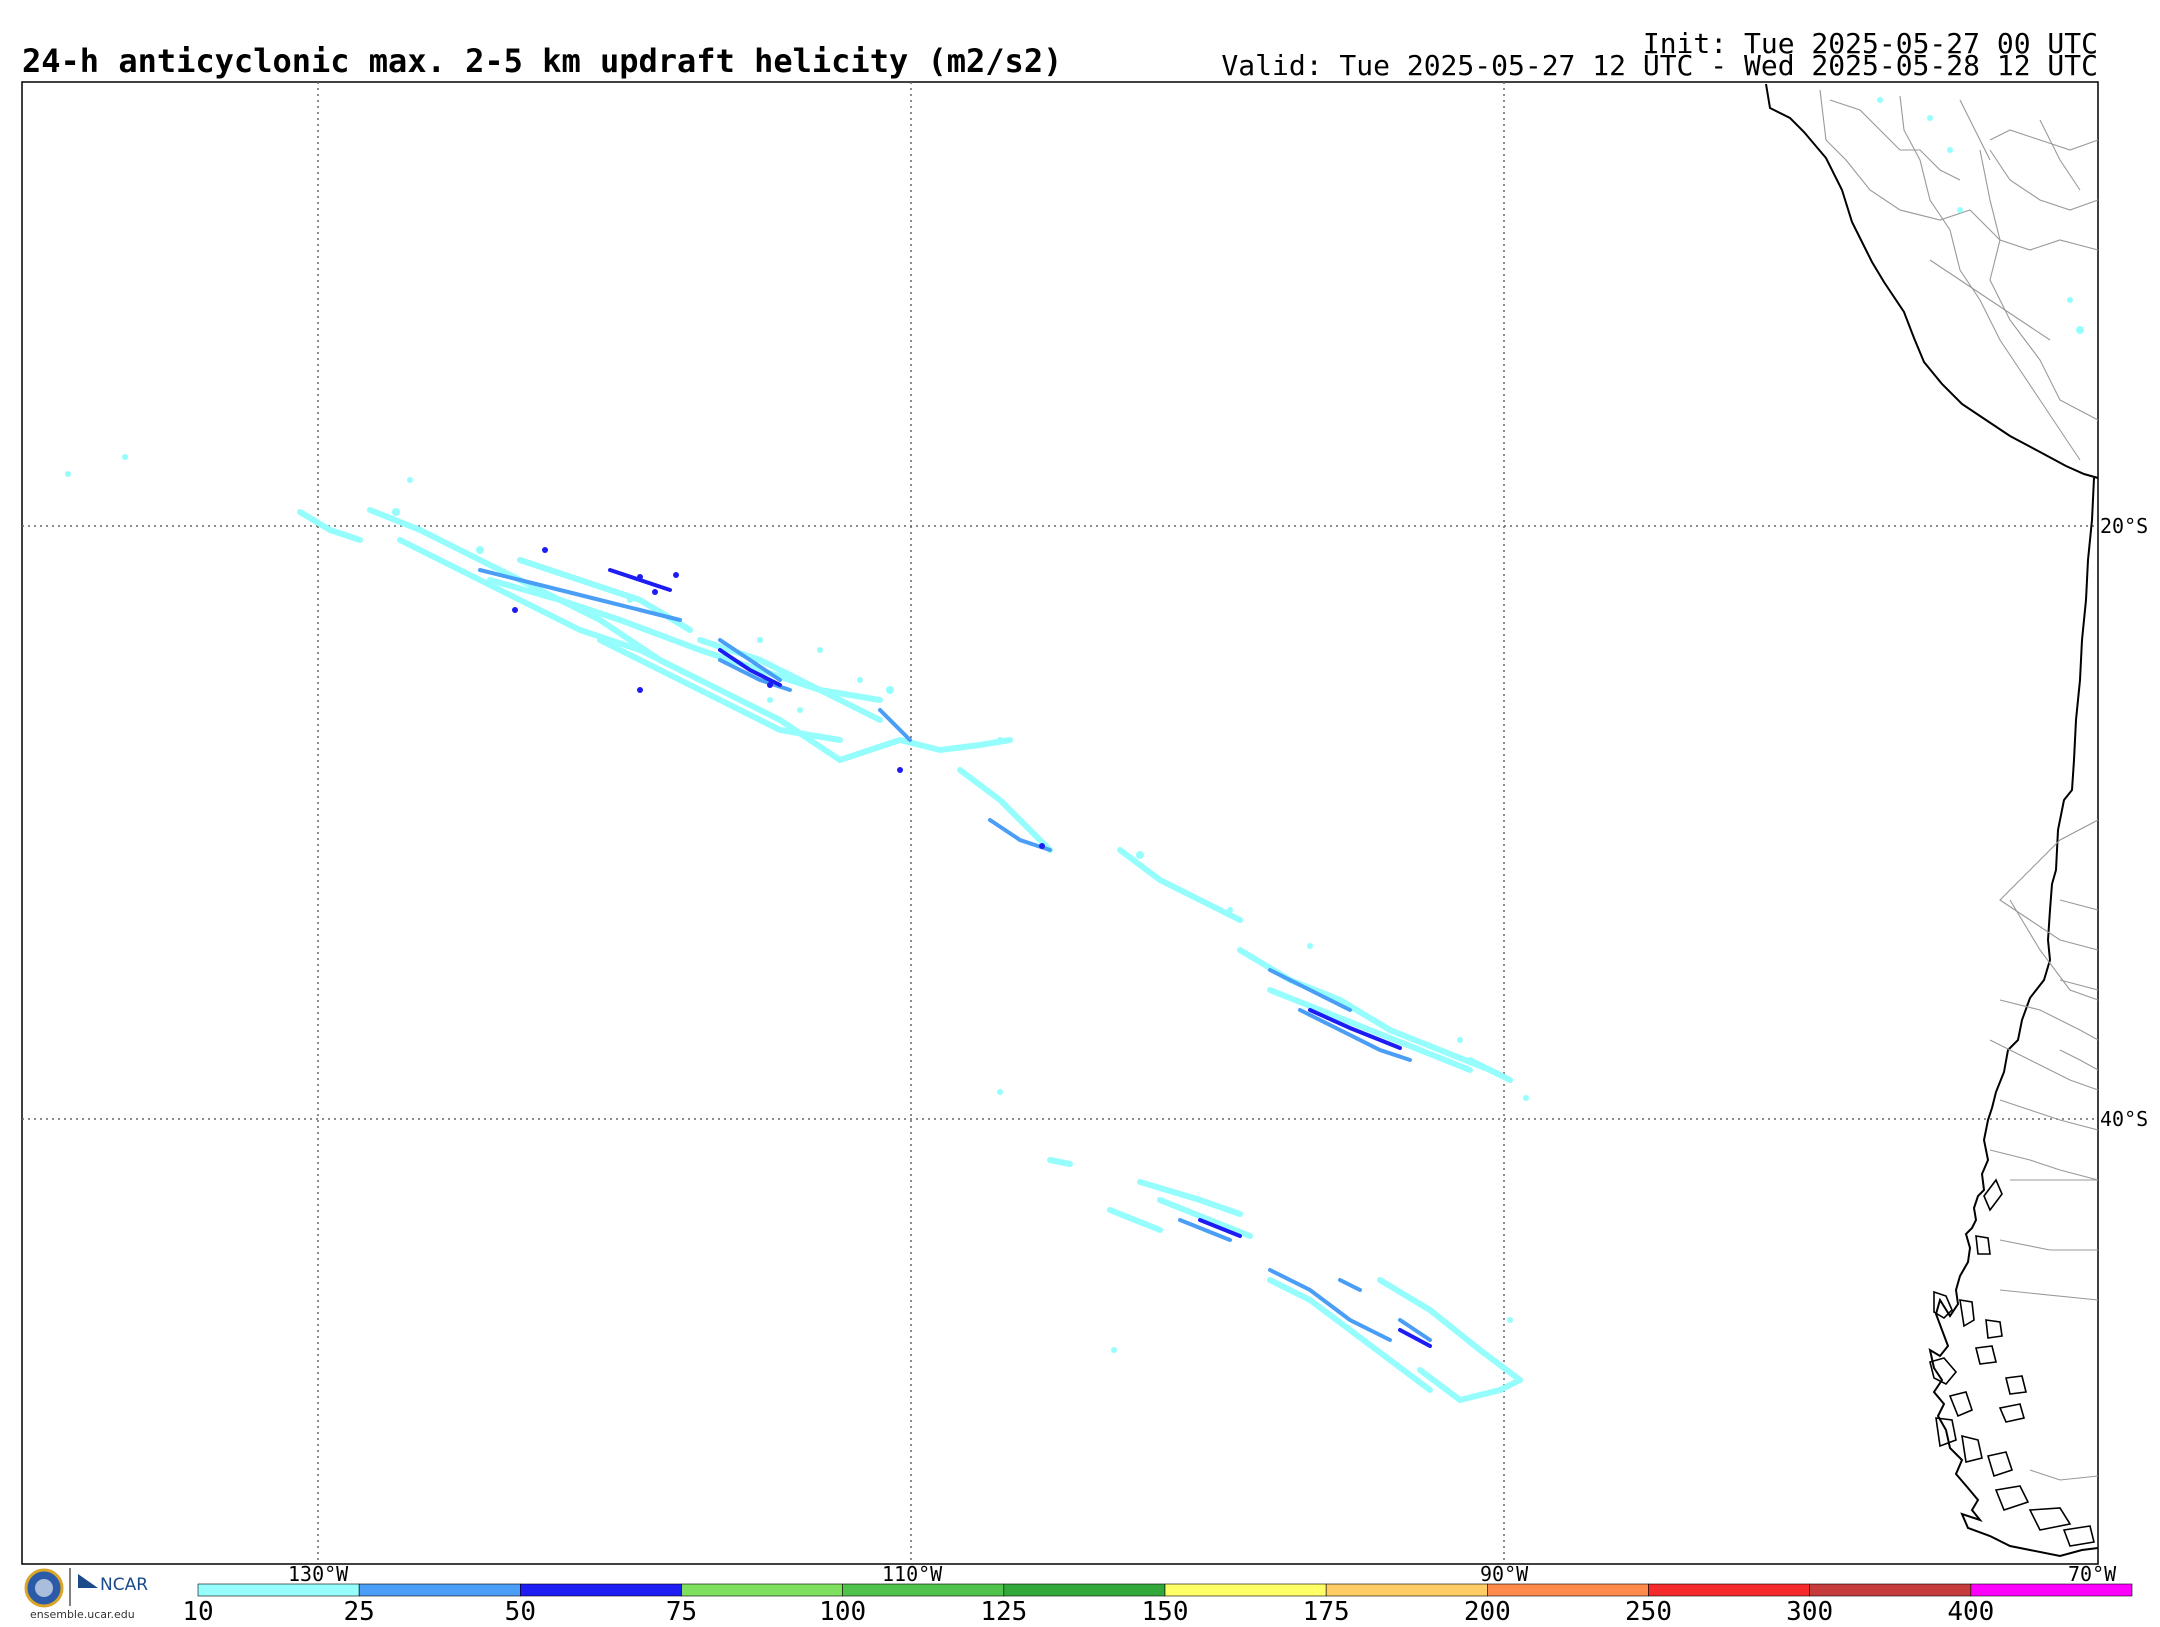 The image size is (2160, 1627). Describe the element at coordinates (1648, 1612) in the screenshot. I see `colorbar-tick-label: 250` at that location.